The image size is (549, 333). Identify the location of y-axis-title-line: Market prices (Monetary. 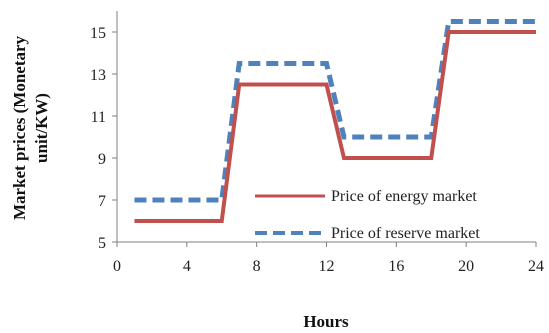
(19, 127).